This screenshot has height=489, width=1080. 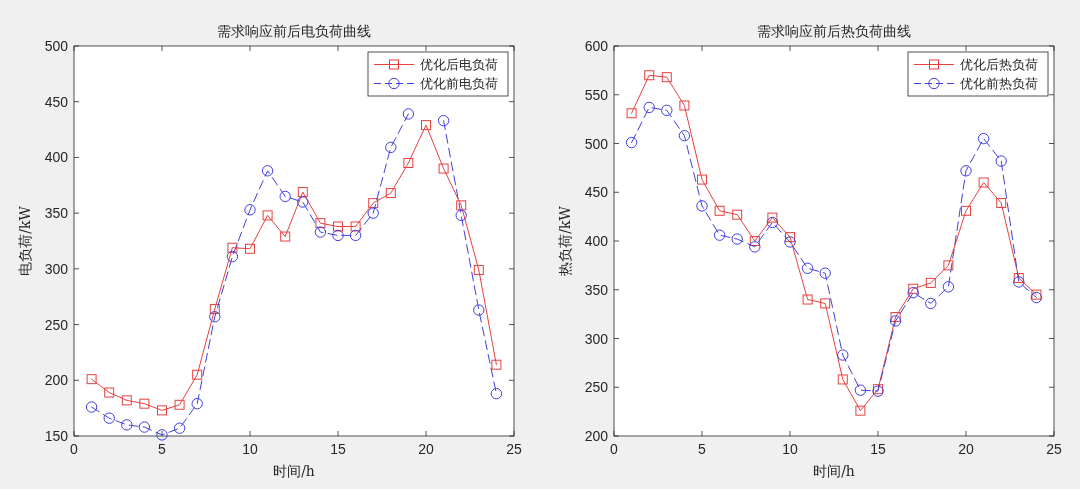 What do you see at coordinates (25, 241) in the screenshot?
I see `ylabel: 电负荷/kW` at bounding box center [25, 241].